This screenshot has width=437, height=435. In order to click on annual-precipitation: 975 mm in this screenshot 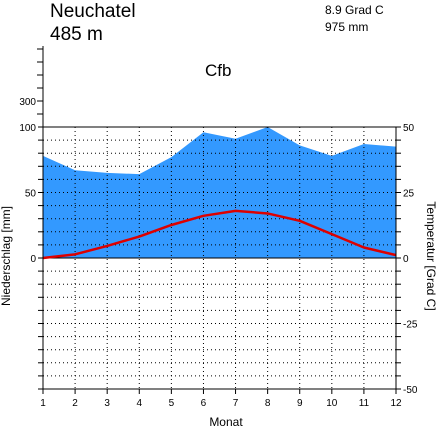, I will do `click(346, 27)`.